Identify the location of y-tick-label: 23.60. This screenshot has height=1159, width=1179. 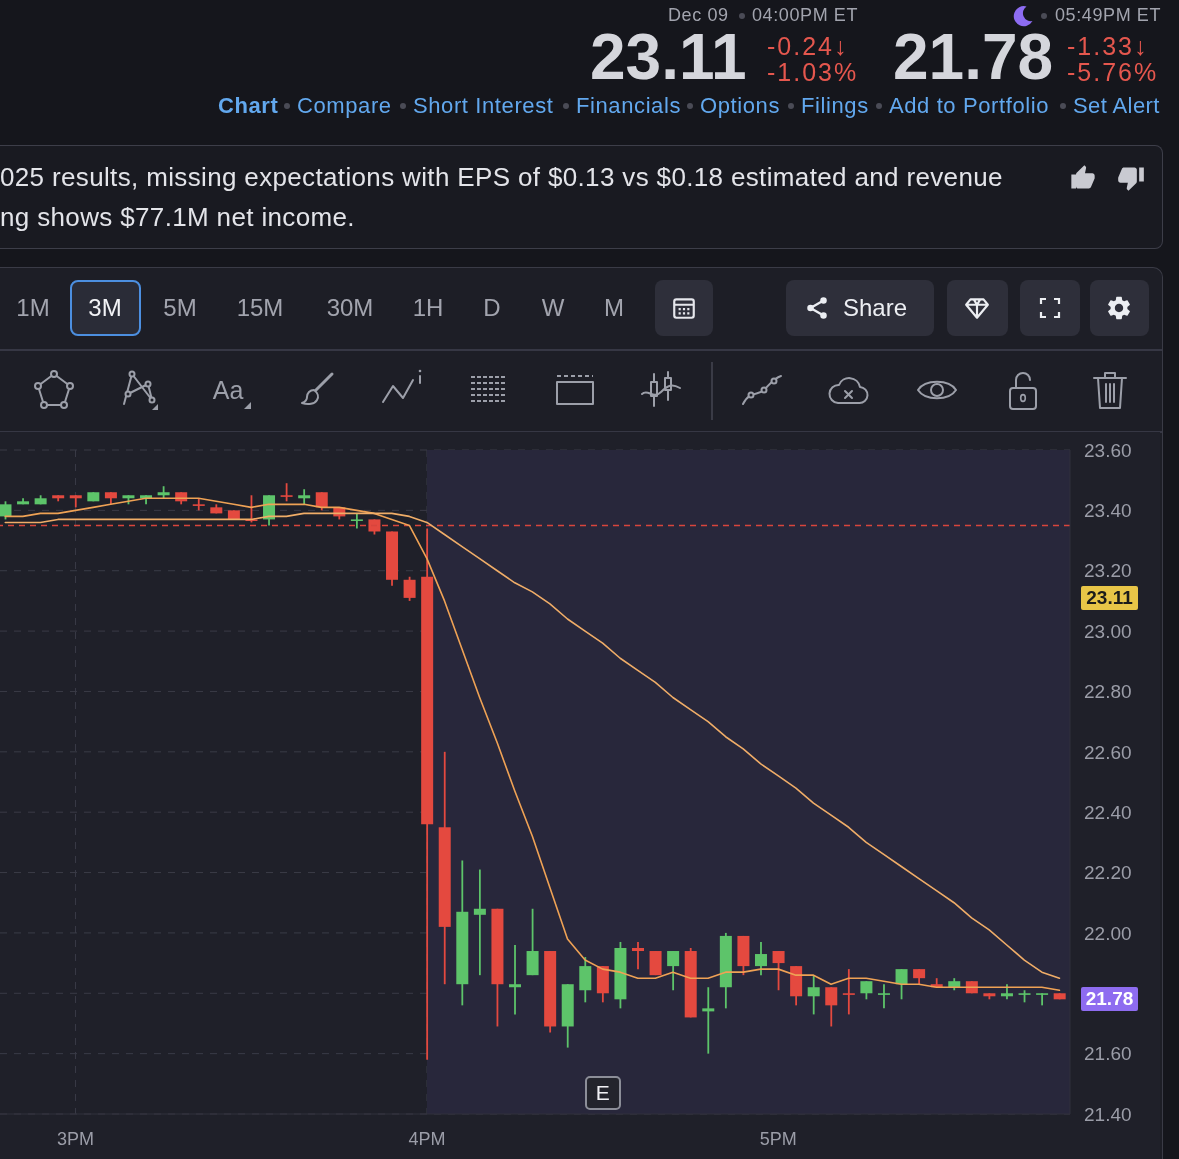
(1108, 450).